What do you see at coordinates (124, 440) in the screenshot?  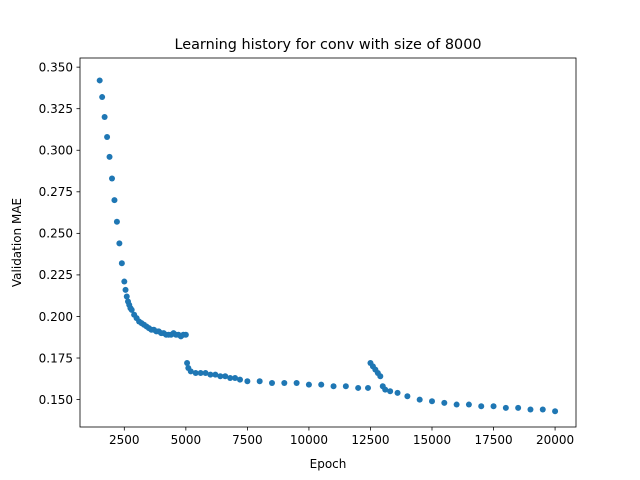 I see `x-tick-label: 2500` at bounding box center [124, 440].